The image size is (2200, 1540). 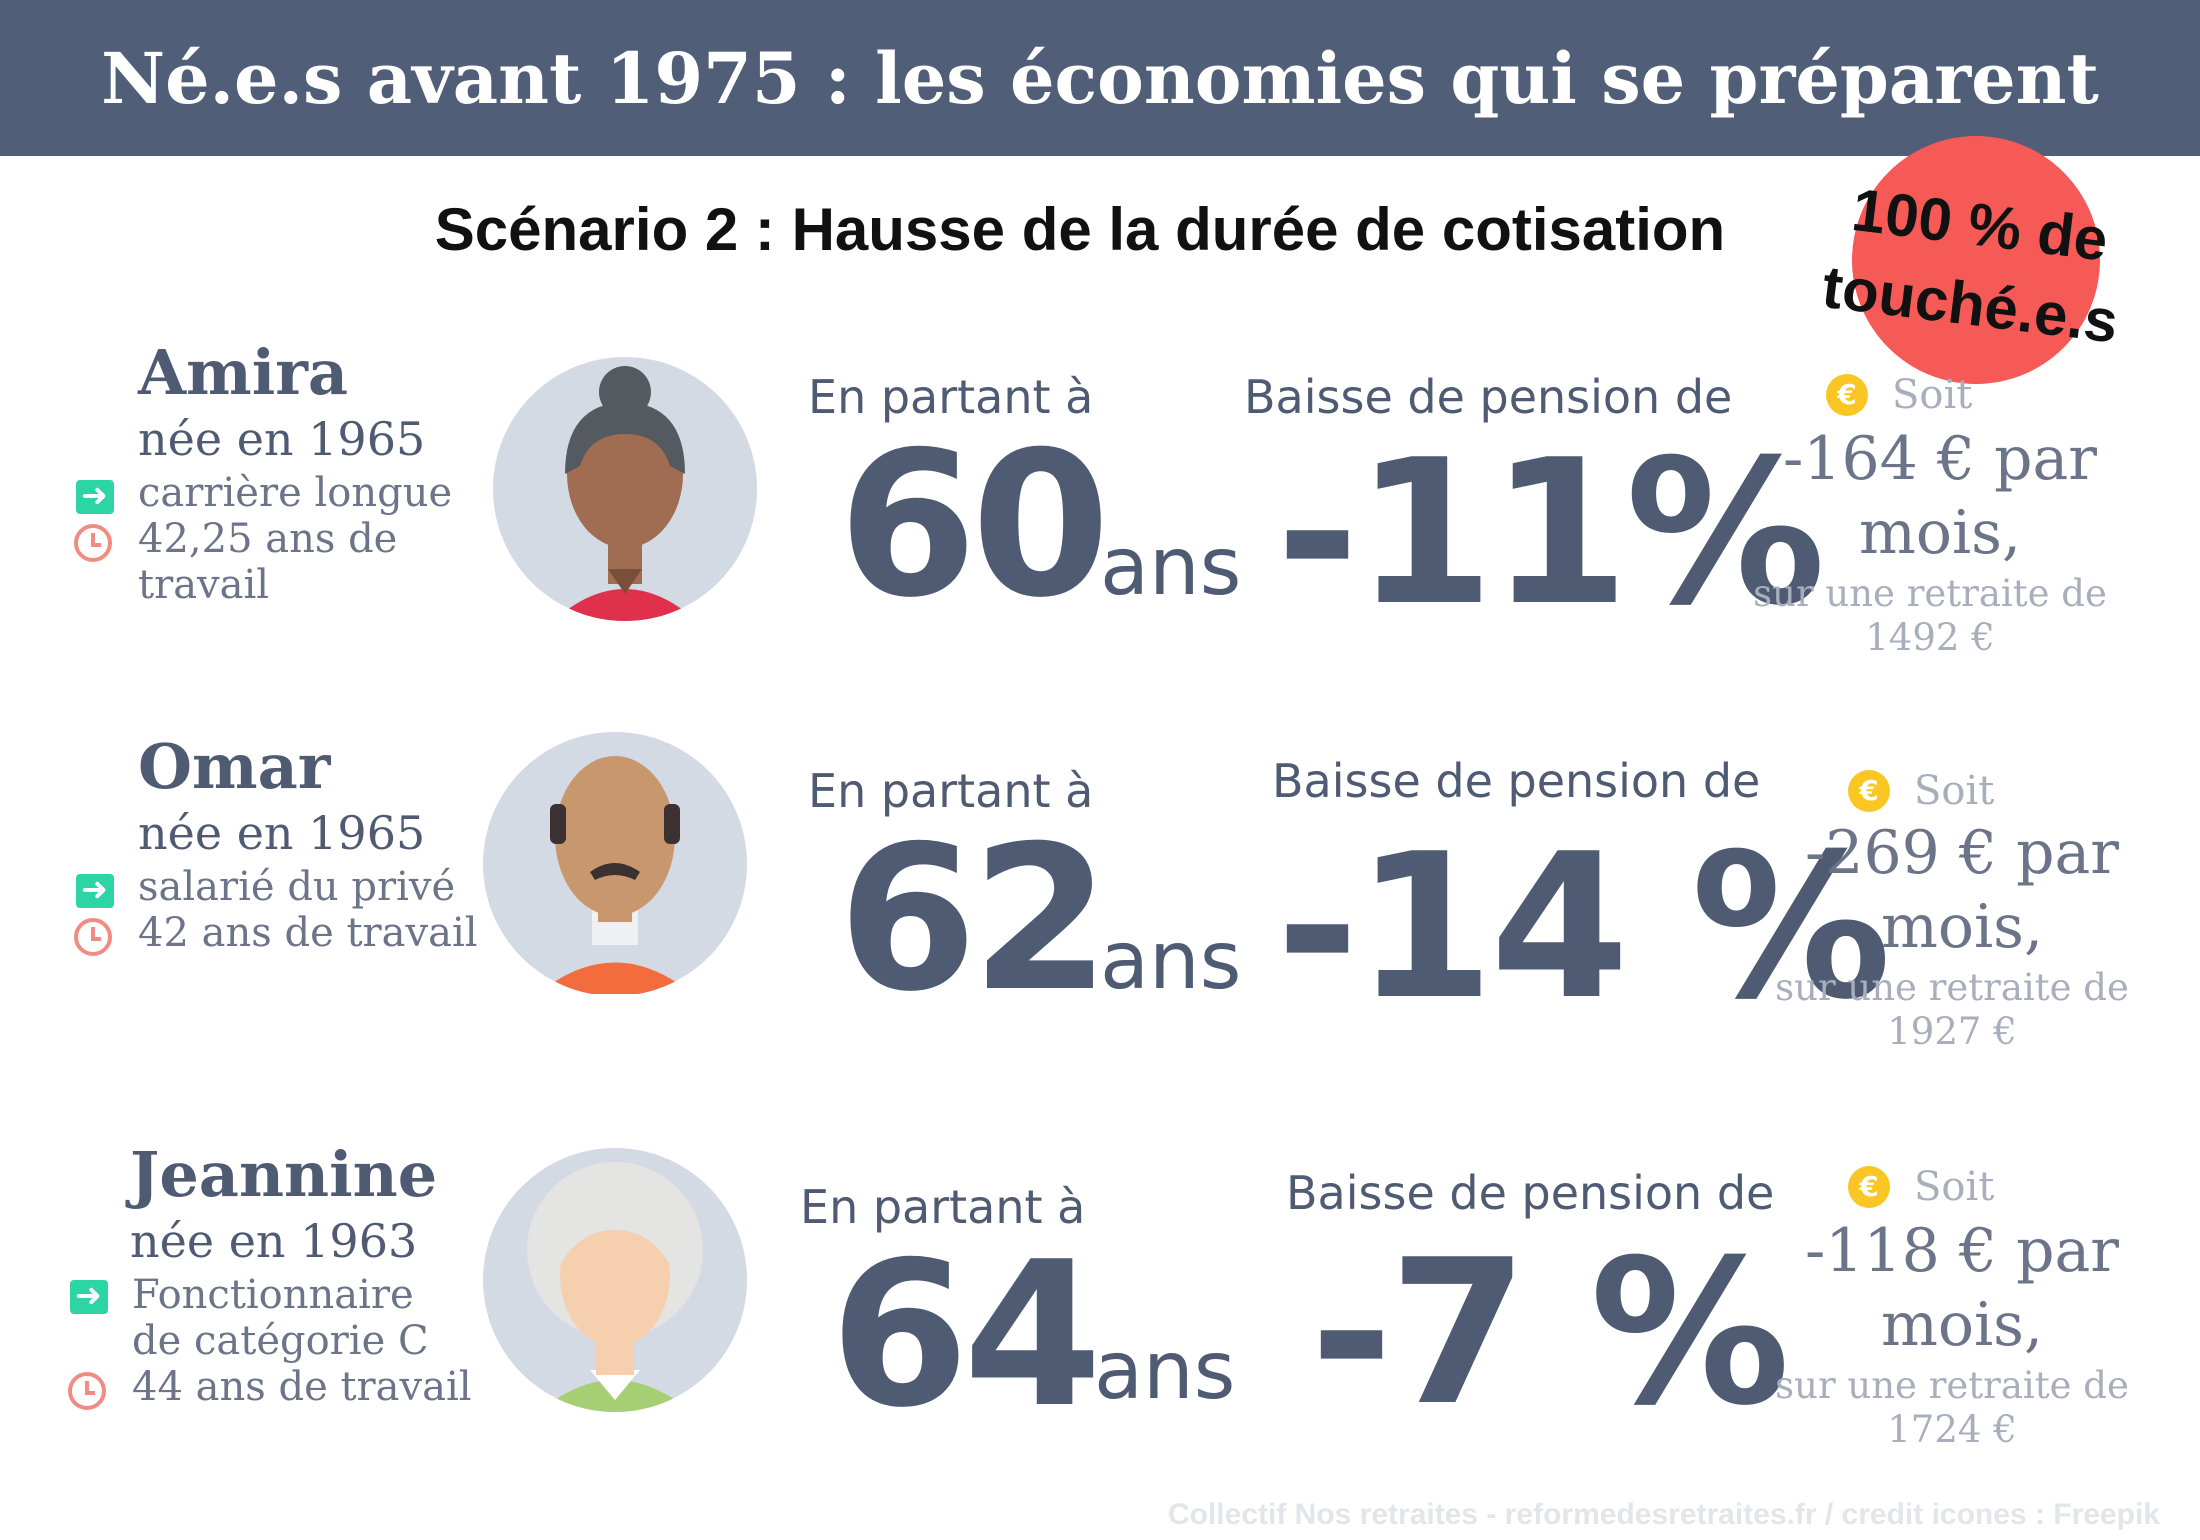 I want to click on pension-drop-value: -7 %, so click(x=1550, y=1333).